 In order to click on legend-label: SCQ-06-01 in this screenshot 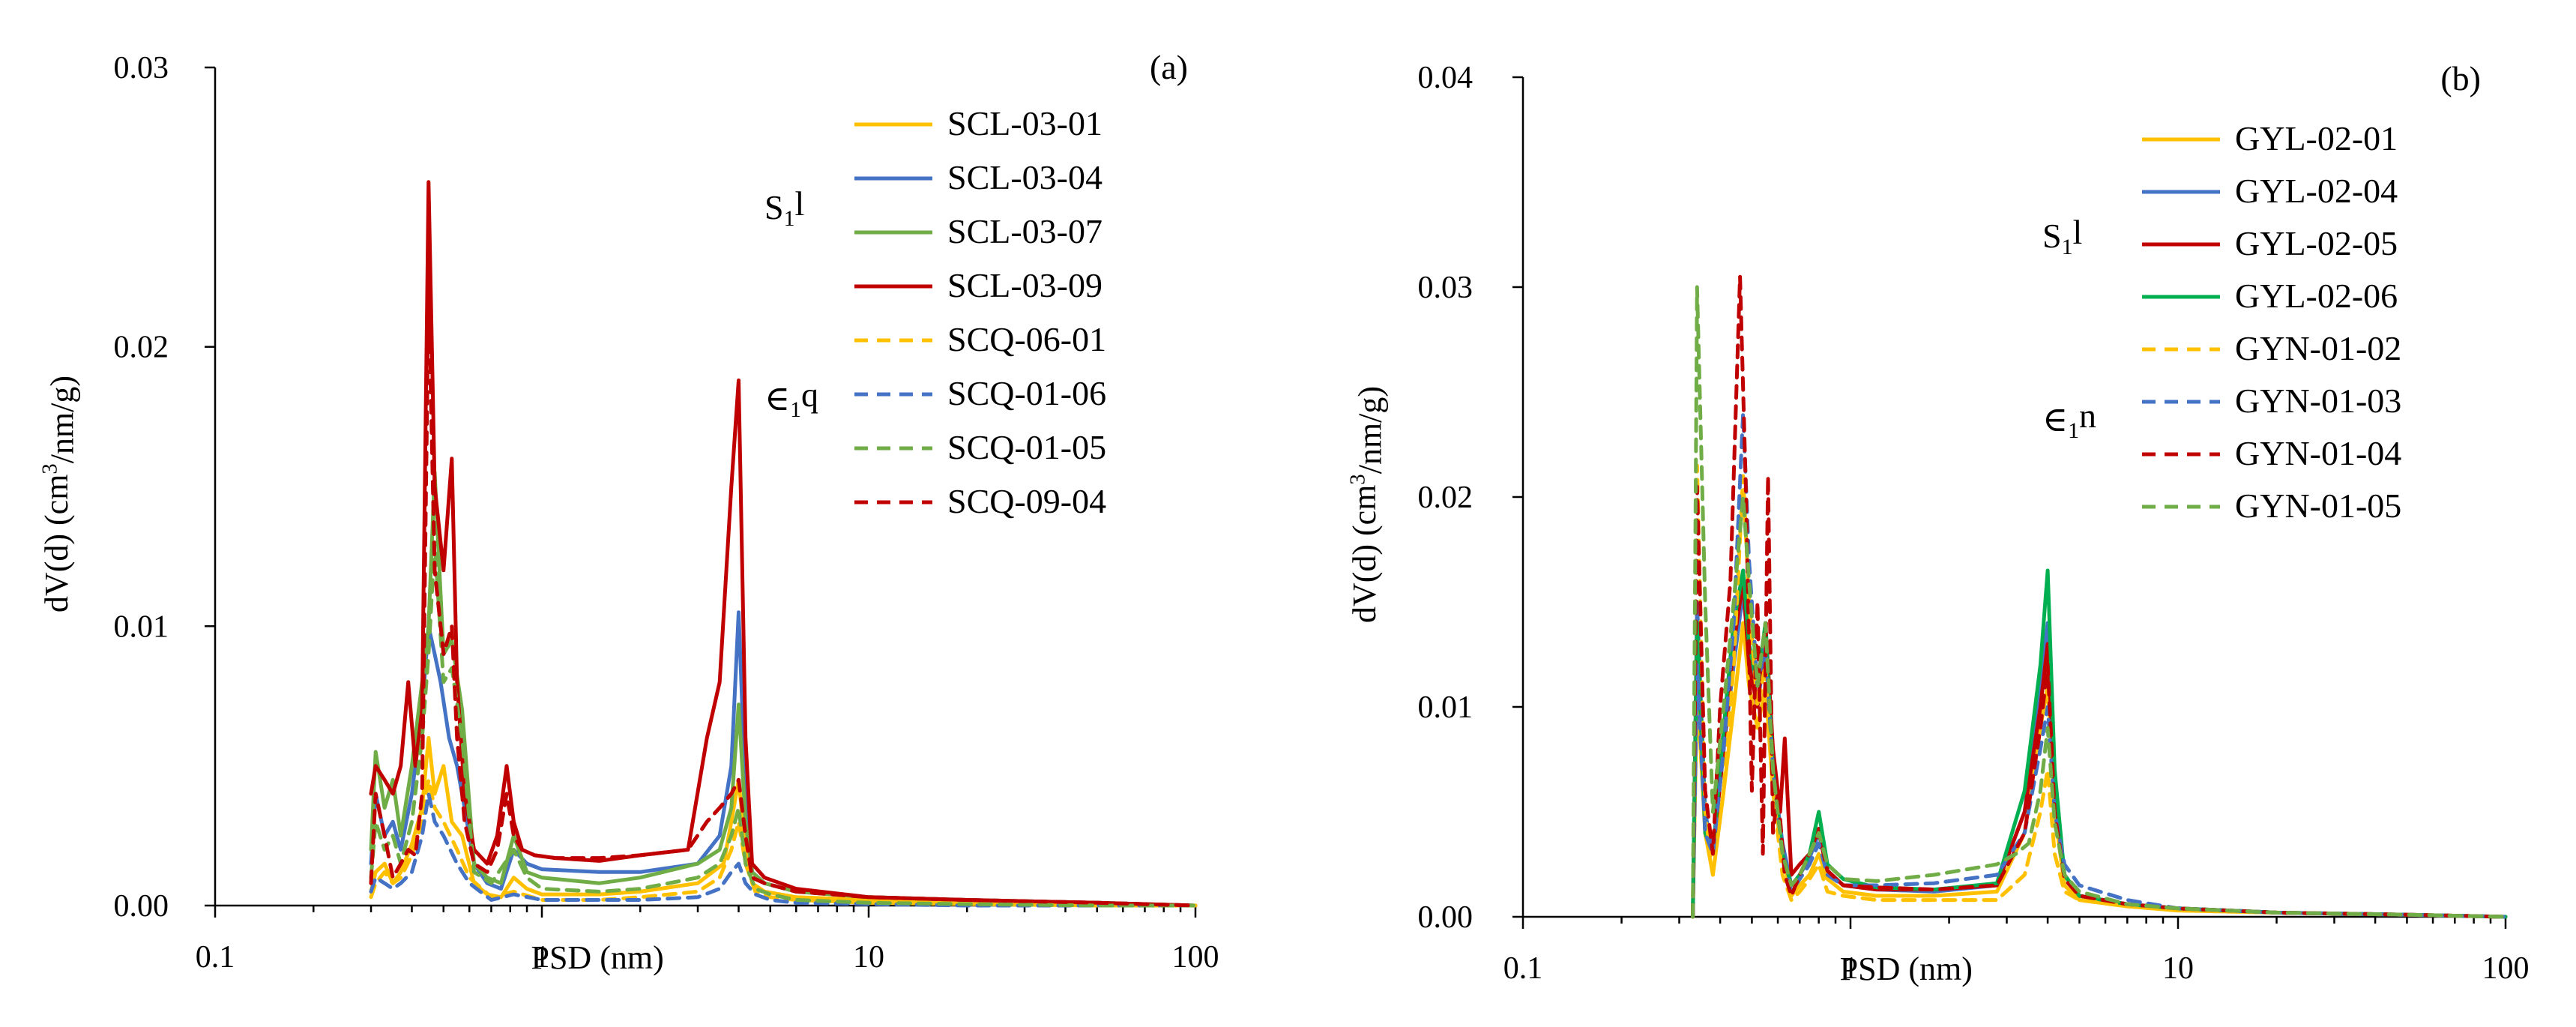, I will do `click(1027, 339)`.